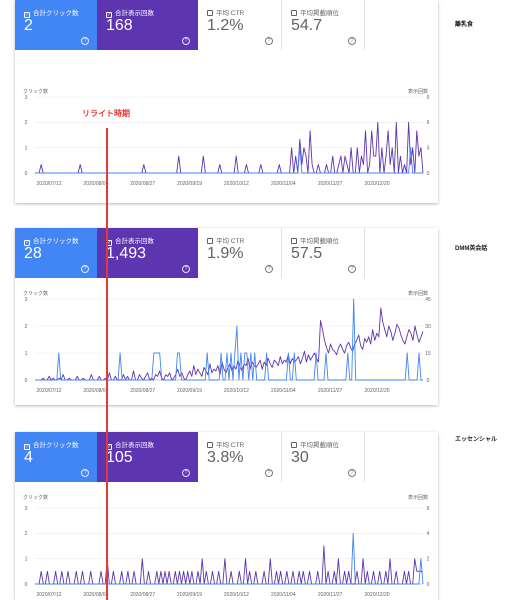 The width and height of the screenshot is (520, 600). I want to click on position-tile: 平均掲載順位 54.7 ?, so click(323, 25).